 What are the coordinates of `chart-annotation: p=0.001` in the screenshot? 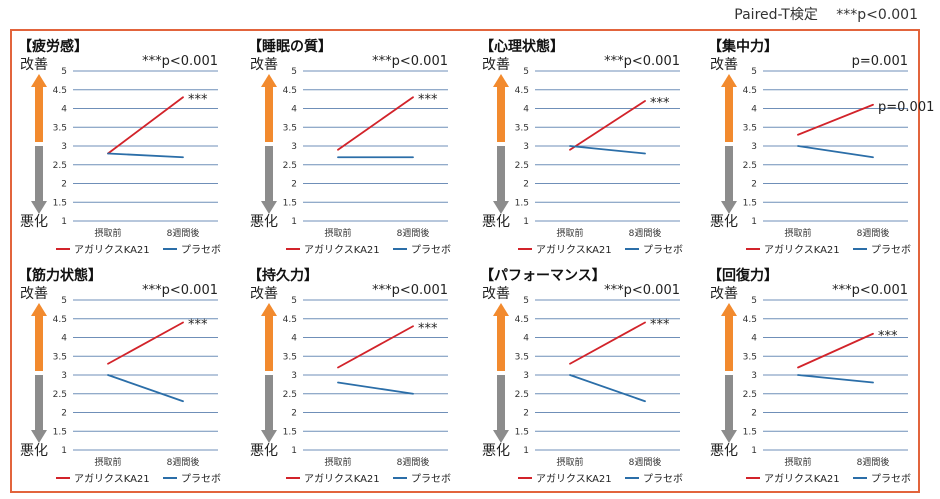 It's located at (880, 61).